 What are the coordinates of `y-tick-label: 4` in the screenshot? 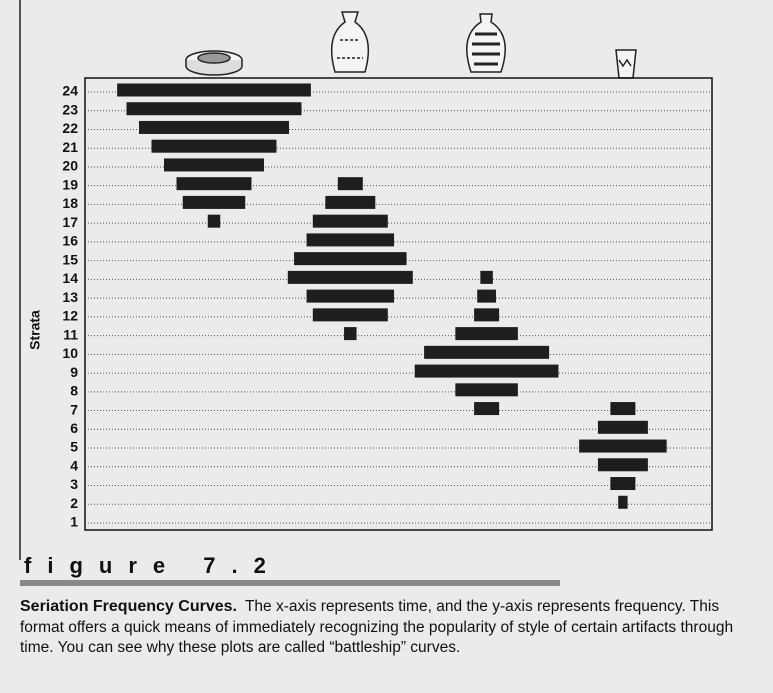 It's located at (74, 465).